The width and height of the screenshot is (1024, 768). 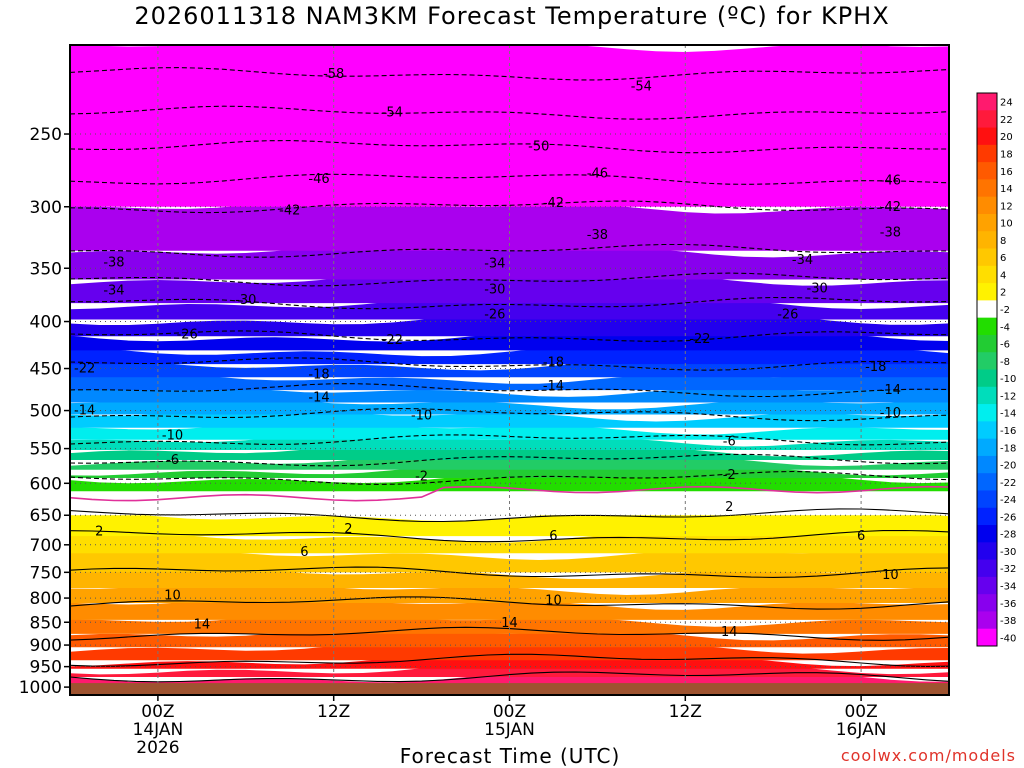 I want to click on colorbar-label: -22, so click(x=1008, y=483).